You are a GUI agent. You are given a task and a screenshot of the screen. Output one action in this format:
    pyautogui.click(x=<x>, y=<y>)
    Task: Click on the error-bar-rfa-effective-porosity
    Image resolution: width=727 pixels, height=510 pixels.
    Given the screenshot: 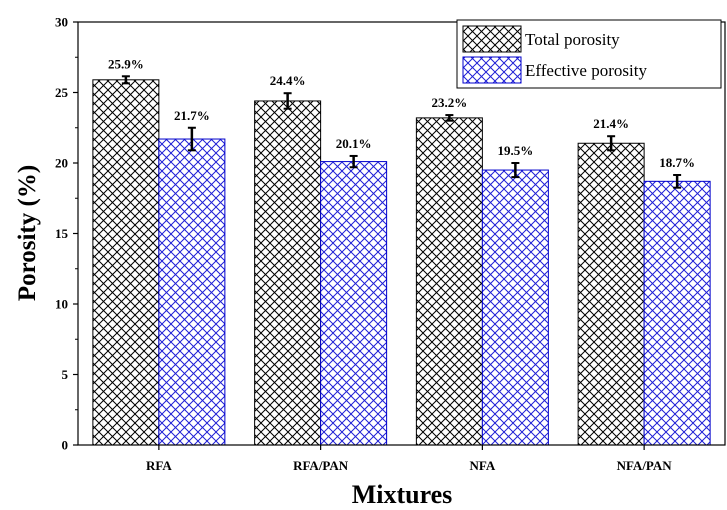 What is the action you would take?
    pyautogui.click(x=191, y=139)
    